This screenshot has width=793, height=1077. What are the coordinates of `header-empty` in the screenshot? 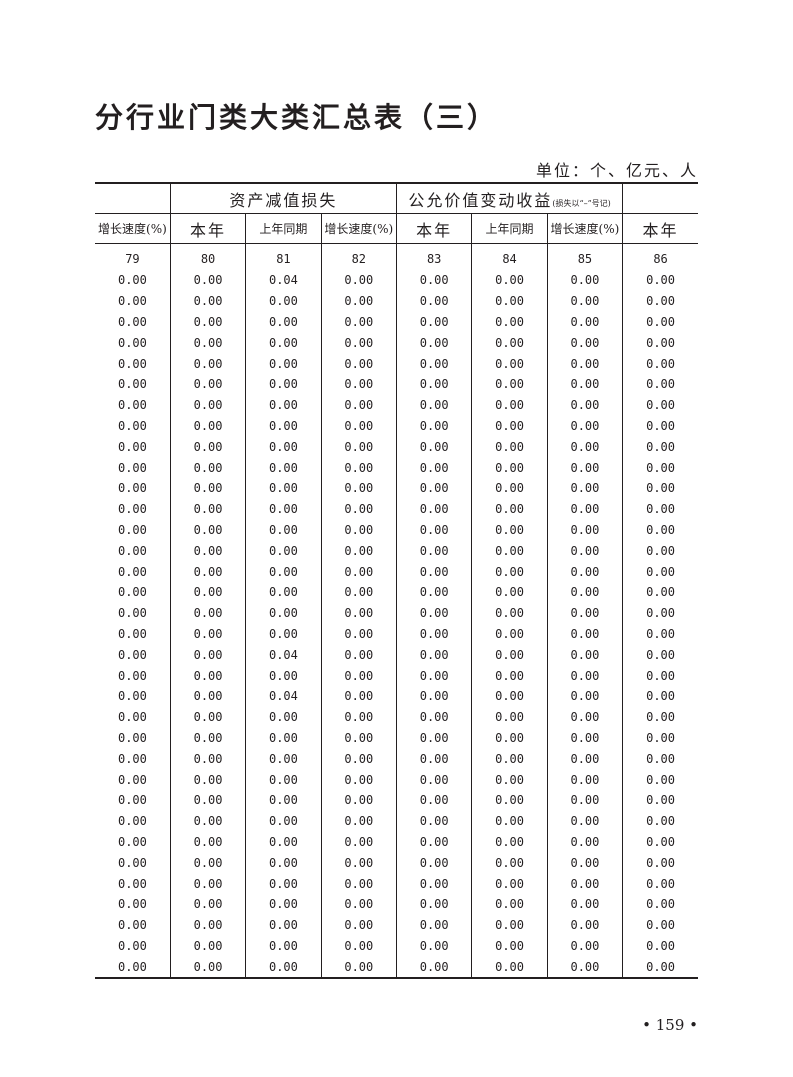 It's located at (660, 198).